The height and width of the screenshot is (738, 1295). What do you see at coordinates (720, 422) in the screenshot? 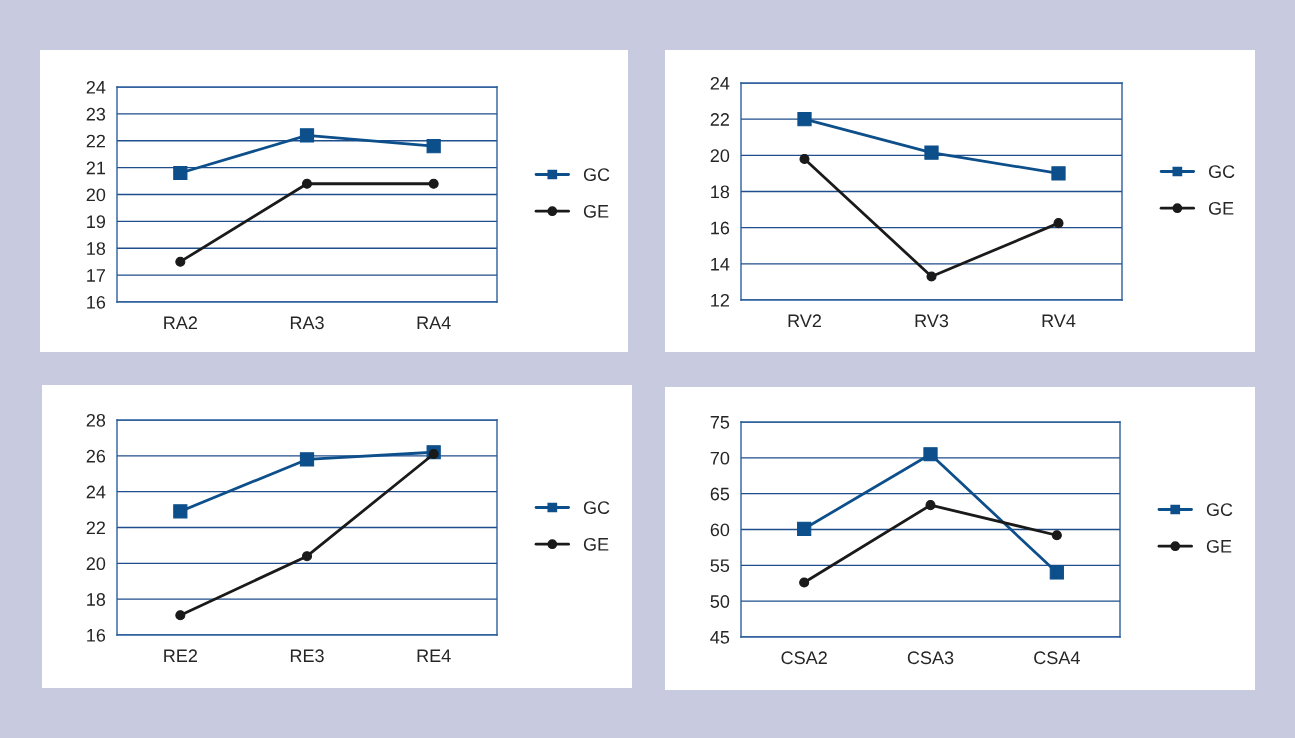
I see `y-tick-label: 75` at bounding box center [720, 422].